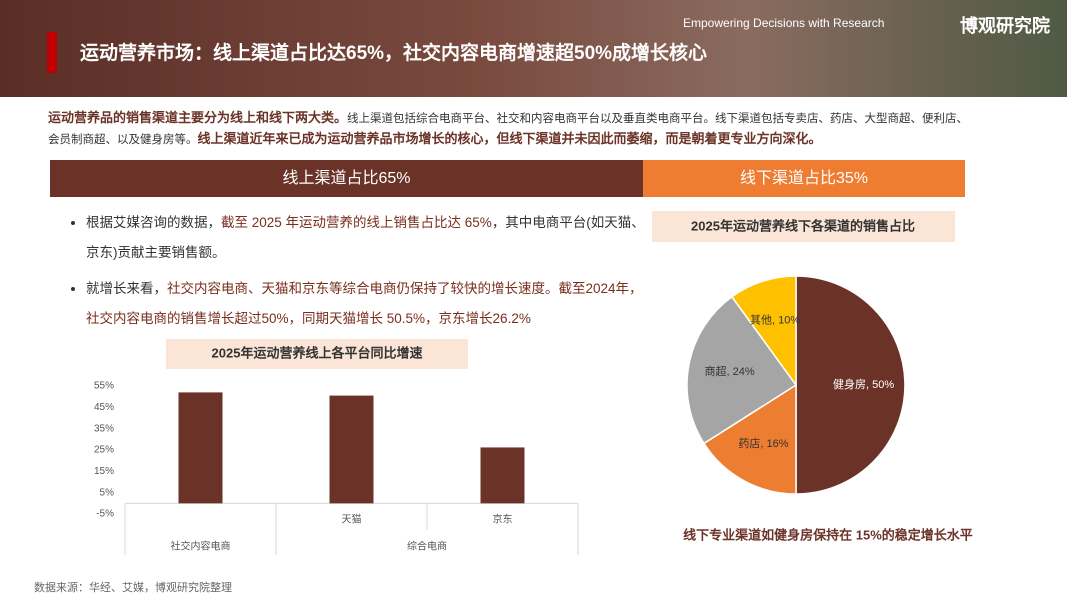  Describe the element at coordinates (730, 371) in the screenshot. I see `data-label: 商超, 24%` at that location.